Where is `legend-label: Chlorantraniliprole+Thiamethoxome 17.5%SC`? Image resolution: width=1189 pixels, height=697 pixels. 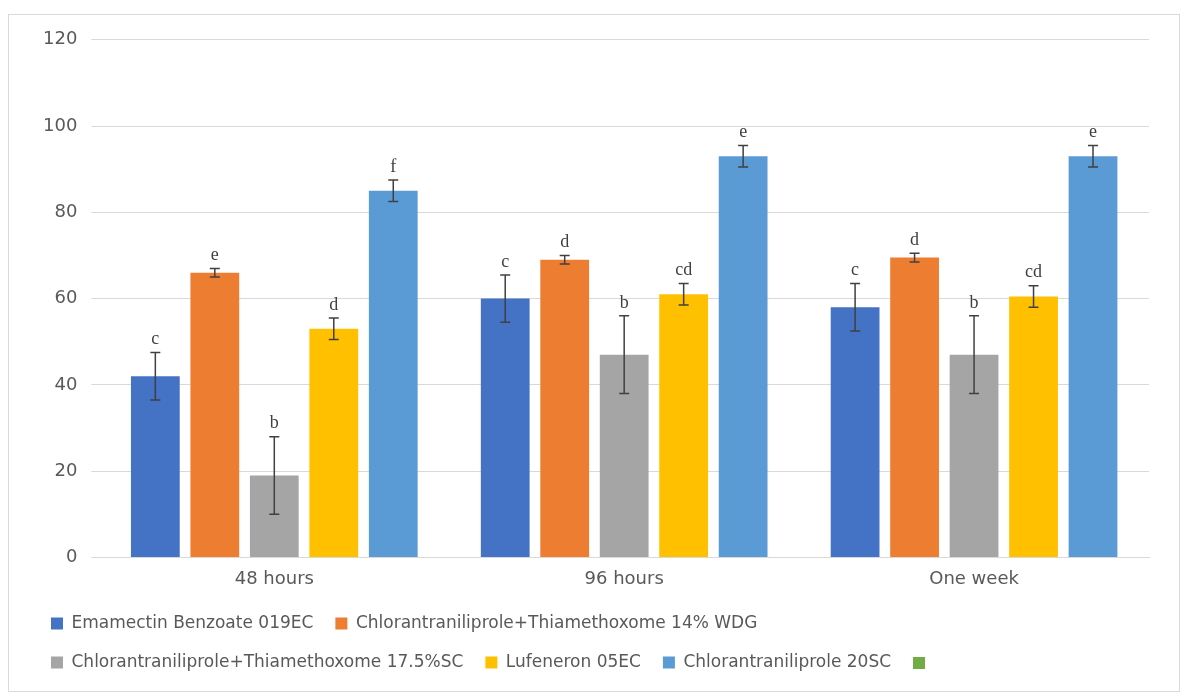
legend-label: Chlorantraniliprole+Thiamethoxome 17.5%SC is located at coordinates (267, 660).